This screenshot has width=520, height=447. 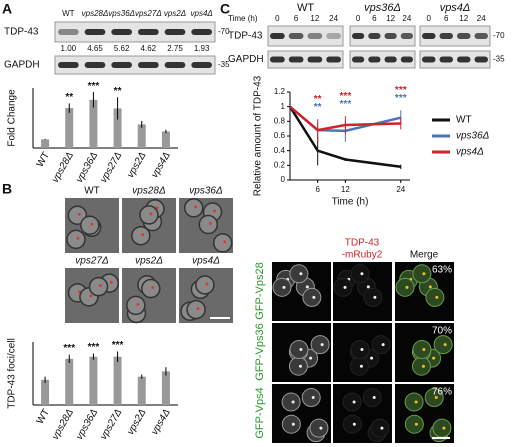 I want to click on row-label: GFP-Vps4, so click(x=260, y=412).